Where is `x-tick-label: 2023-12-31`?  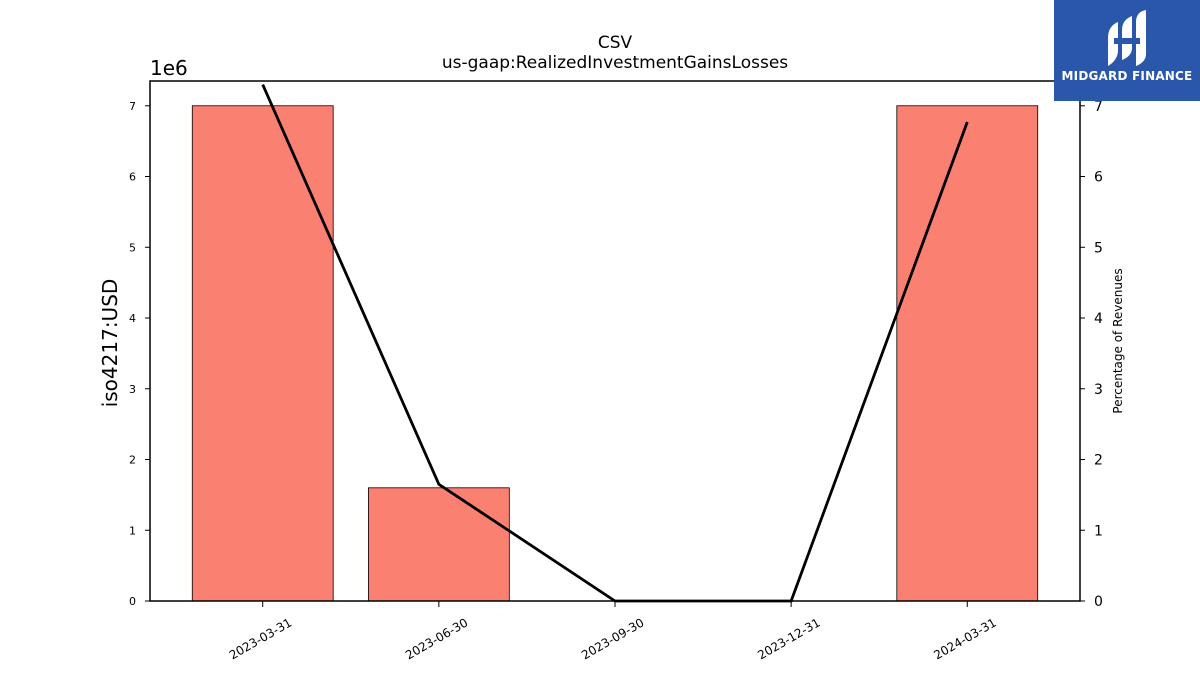 x-tick-label: 2023-12-31 is located at coordinates (788, 638).